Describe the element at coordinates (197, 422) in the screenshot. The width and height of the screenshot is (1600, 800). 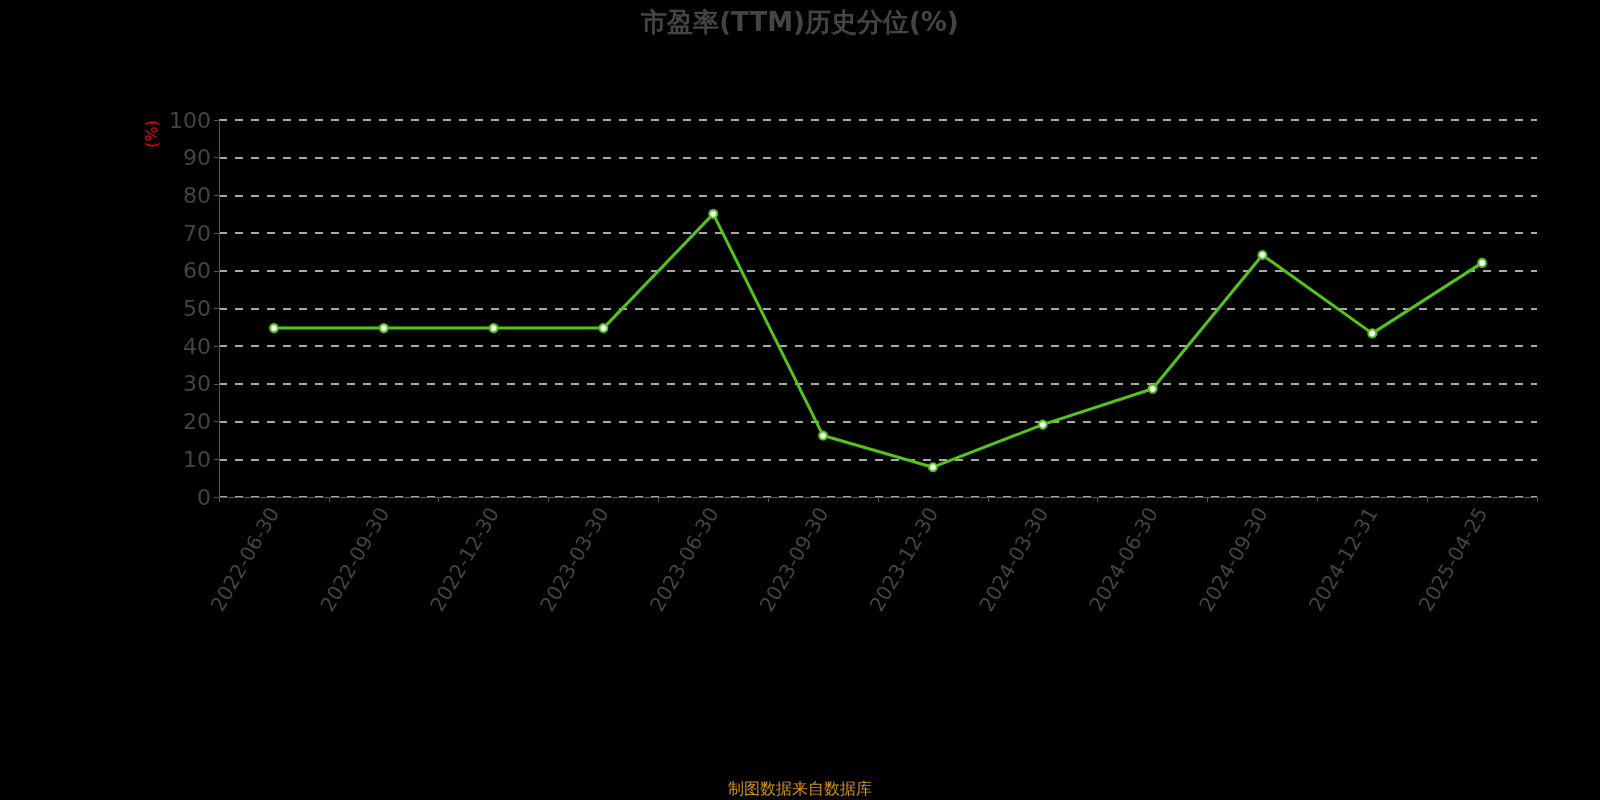
I see `y-tick-label: 20` at that location.